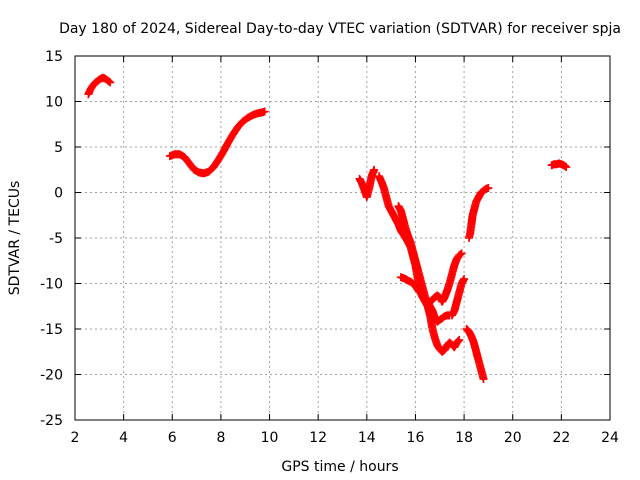 The image size is (640, 480). I want to click on y-tick-label: 15, so click(54, 57).